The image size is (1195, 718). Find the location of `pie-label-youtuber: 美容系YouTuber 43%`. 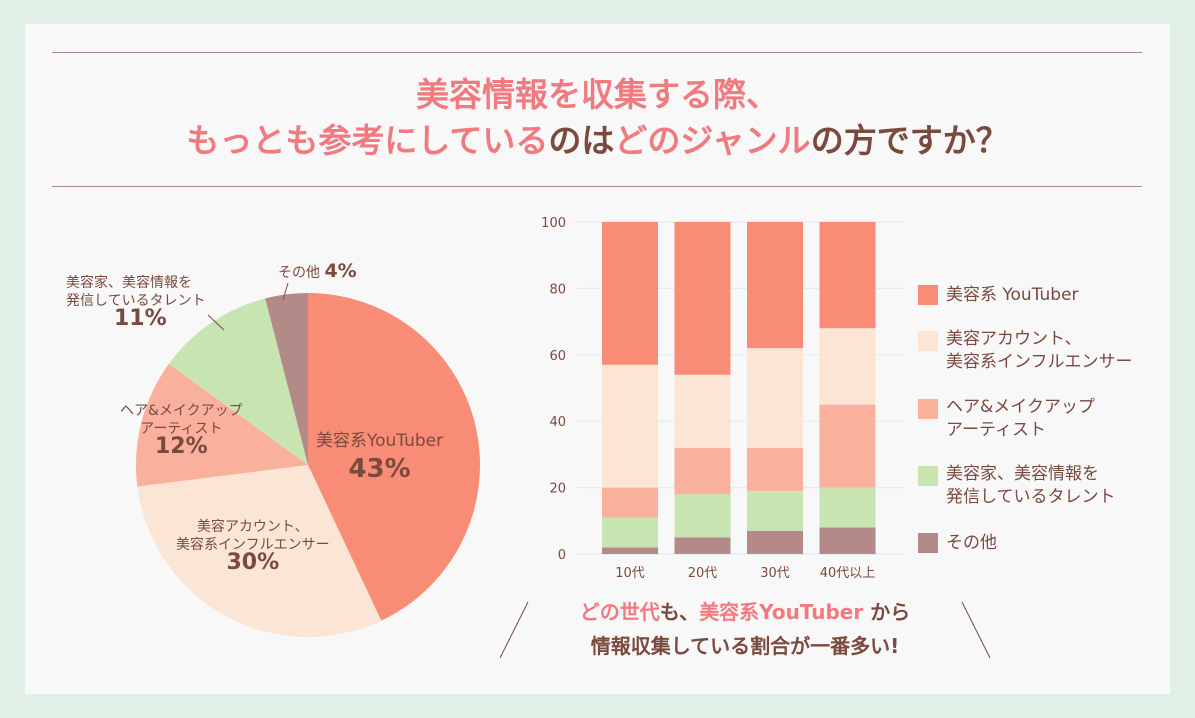

pie-label-youtuber: 美容系YouTuber 43% is located at coordinates (380, 457).